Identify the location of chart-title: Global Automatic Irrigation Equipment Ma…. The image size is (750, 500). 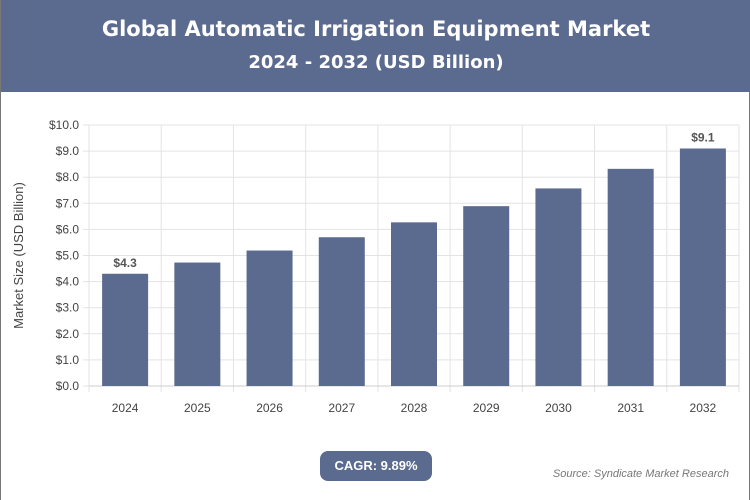
(376, 29).